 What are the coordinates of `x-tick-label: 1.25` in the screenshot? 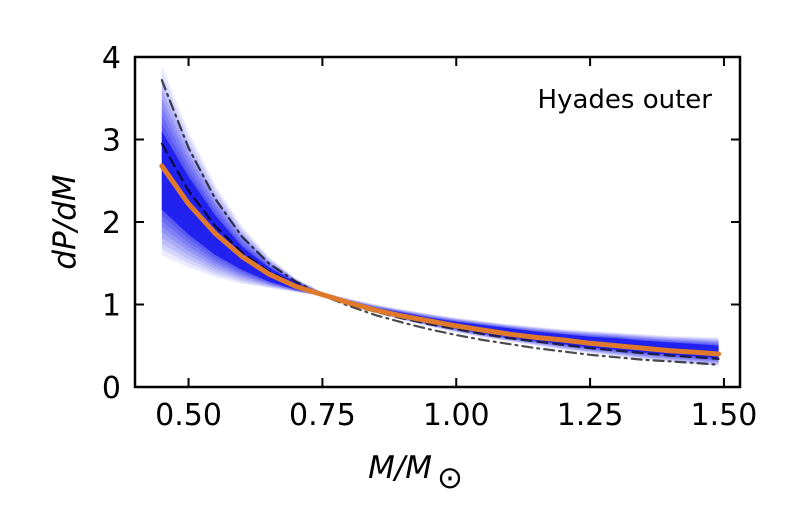 It's located at (590, 415).